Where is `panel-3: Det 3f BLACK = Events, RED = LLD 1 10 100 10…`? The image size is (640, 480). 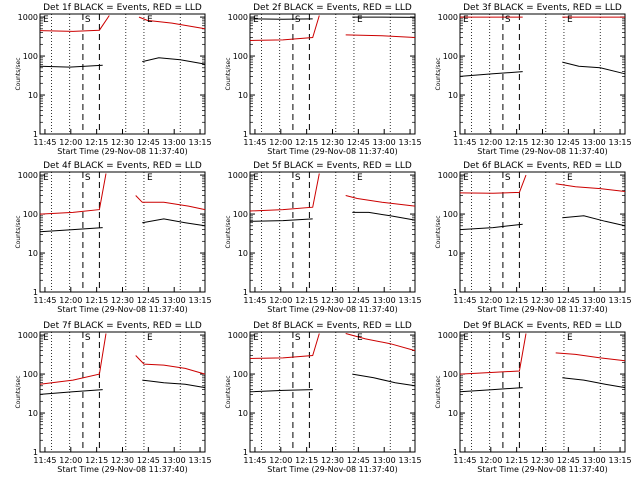 panel-3: Det 3f BLACK = Events, RED = LLD 1 10 100 10… is located at coordinates (533, 79).